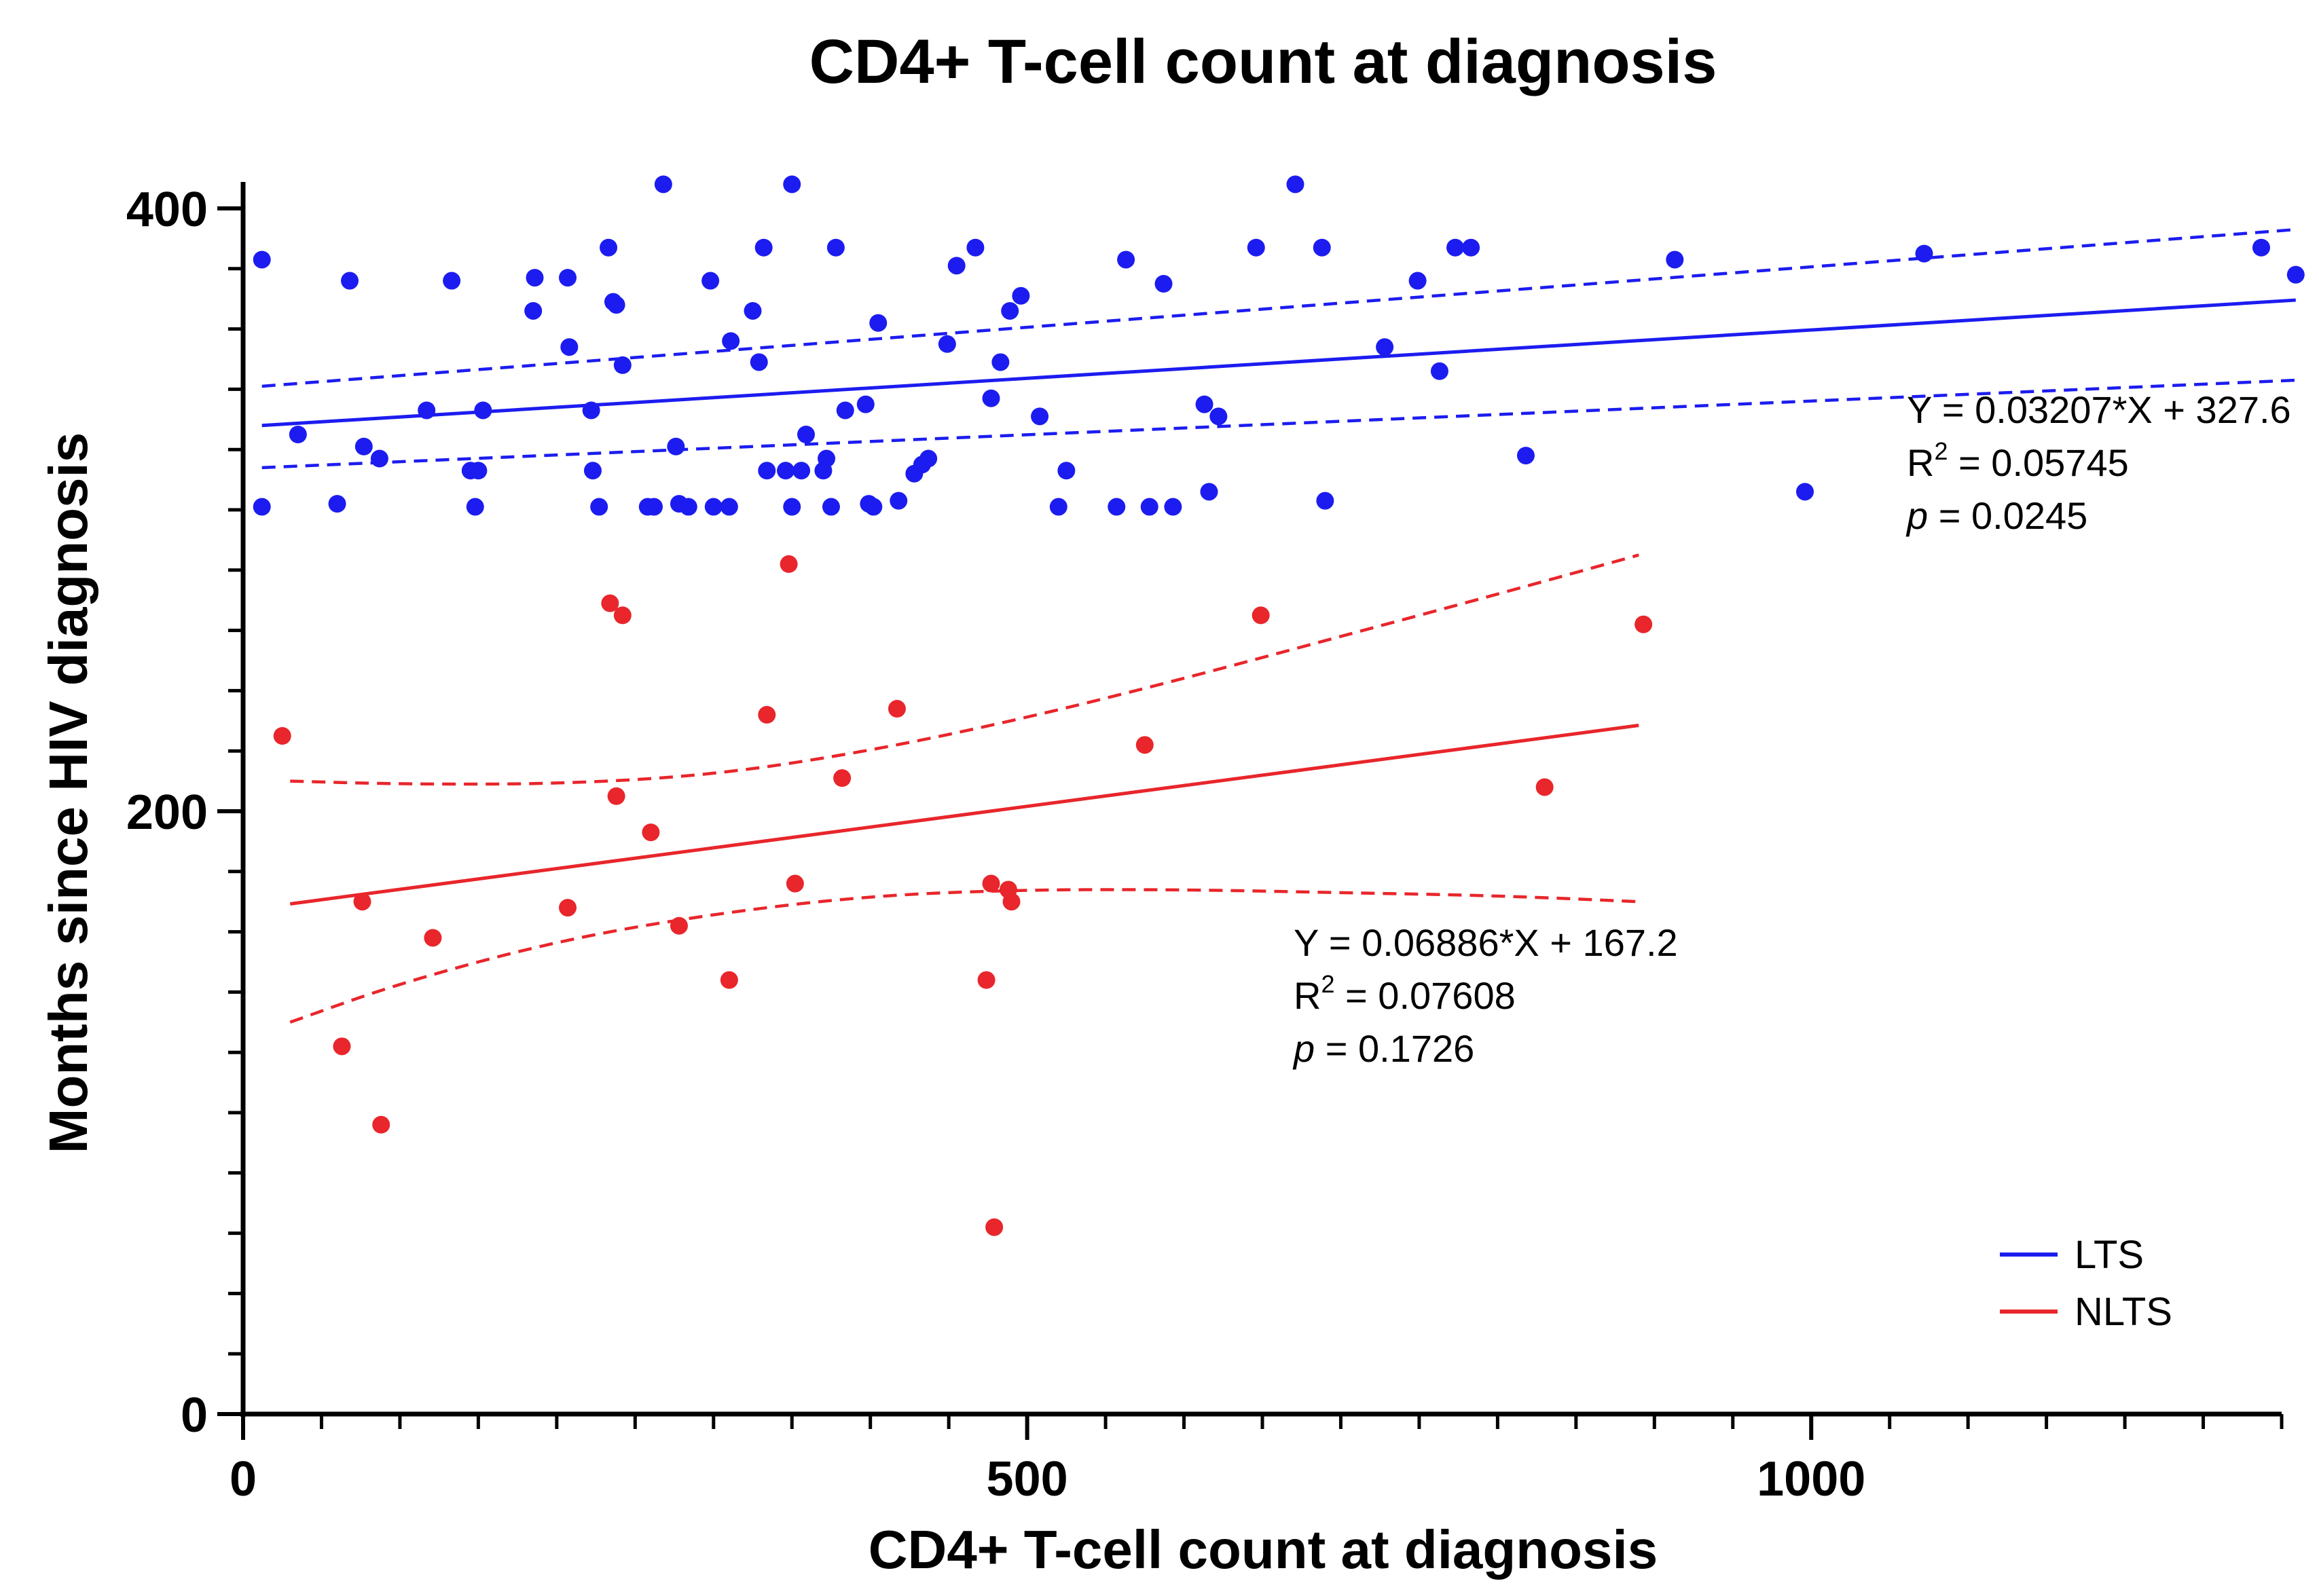 Image resolution: width=2319 pixels, height=1596 pixels. I want to click on lts-ci-upper, so click(1278, 307).